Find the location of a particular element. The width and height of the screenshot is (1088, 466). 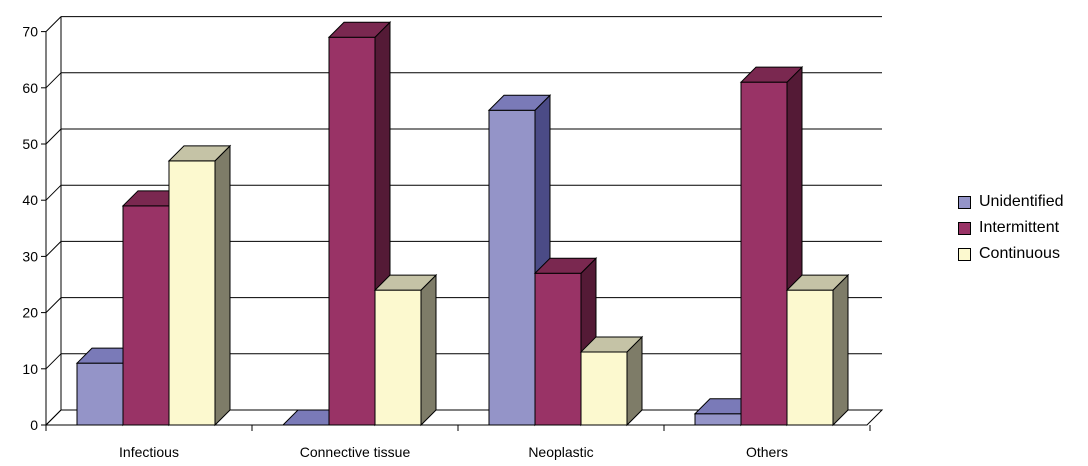

legend-item-intermittent: Intermittent is located at coordinates (1021, 231).